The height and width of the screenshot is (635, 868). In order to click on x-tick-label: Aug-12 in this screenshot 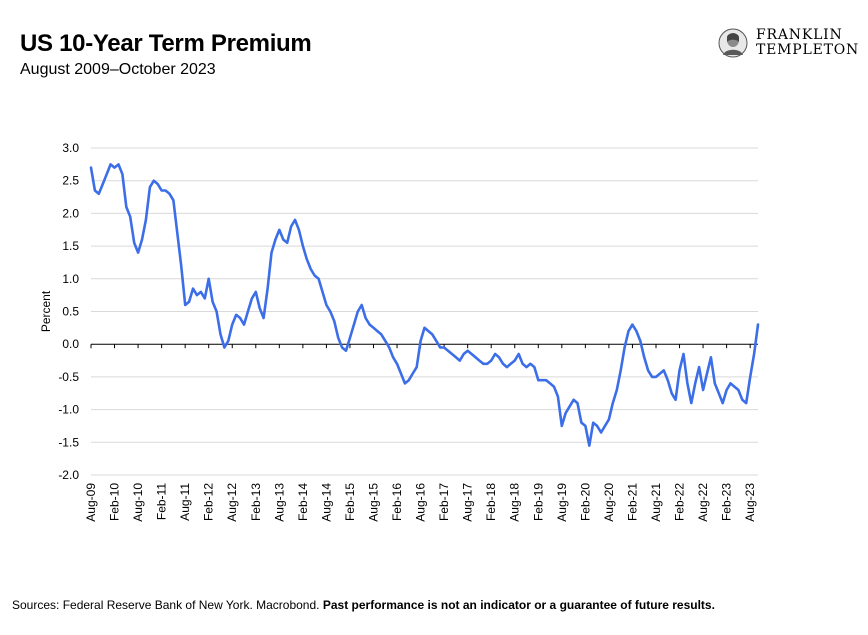, I will do `click(232, 502)`.